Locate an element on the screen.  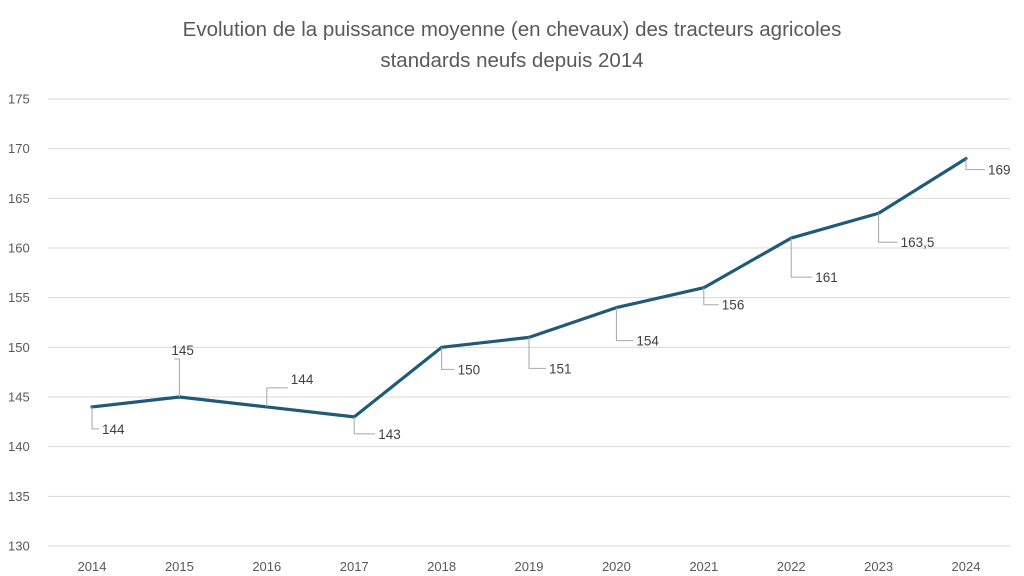
x-tick-label-2021: 2021 is located at coordinates (703, 566).